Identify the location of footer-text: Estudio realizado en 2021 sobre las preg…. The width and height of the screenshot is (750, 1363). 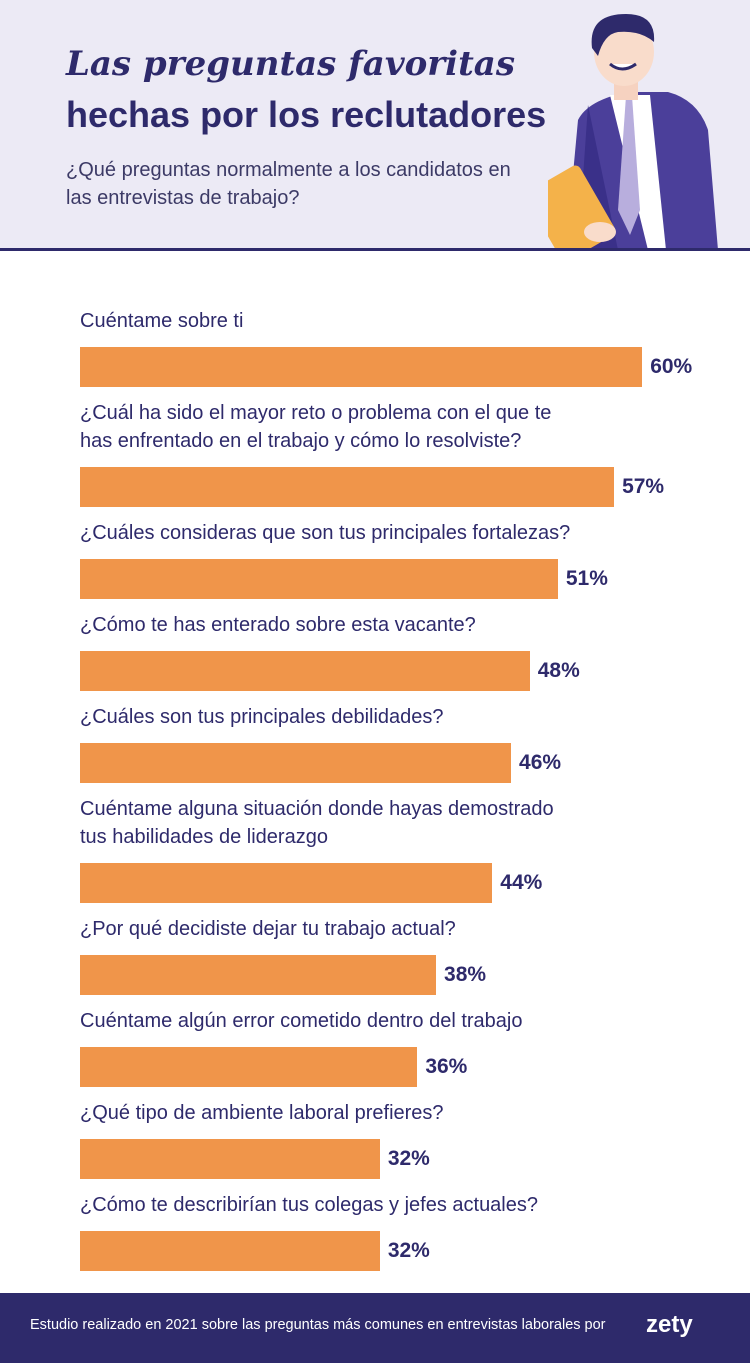
(318, 1325).